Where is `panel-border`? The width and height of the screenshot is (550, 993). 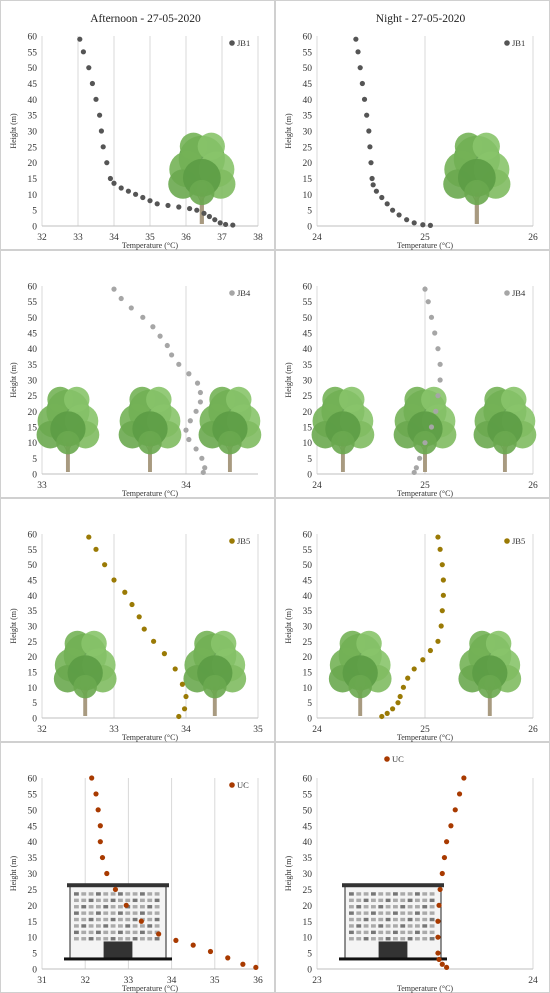 panel-border is located at coordinates (137, 125).